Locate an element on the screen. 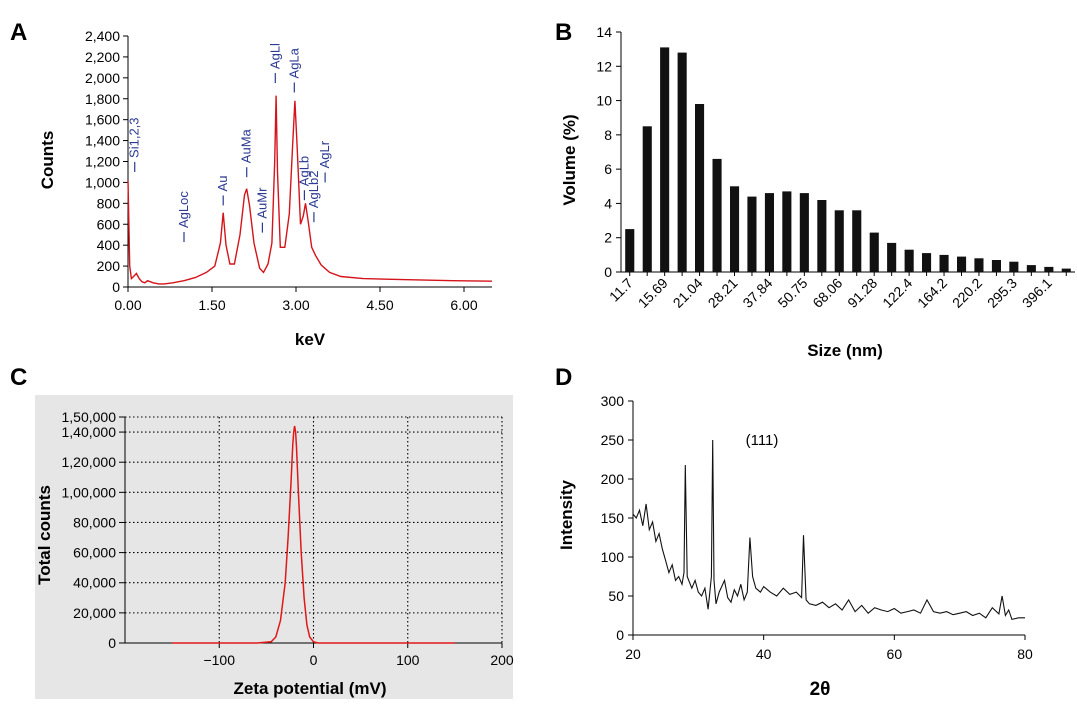 The height and width of the screenshot is (704, 1077). eds-x-tick-label: 0.00 is located at coordinates (127, 305).